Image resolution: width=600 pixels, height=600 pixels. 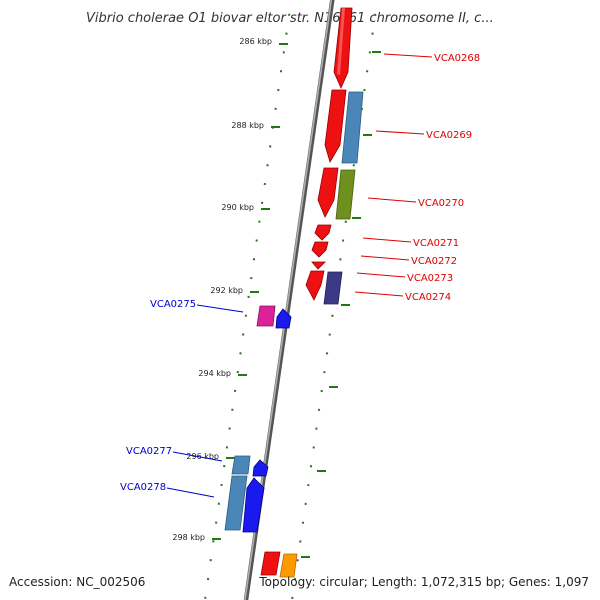 What do you see at coordinates (173, 304) in the screenshot?
I see `gene-label-vca0275: VCA0275` at bounding box center [173, 304].